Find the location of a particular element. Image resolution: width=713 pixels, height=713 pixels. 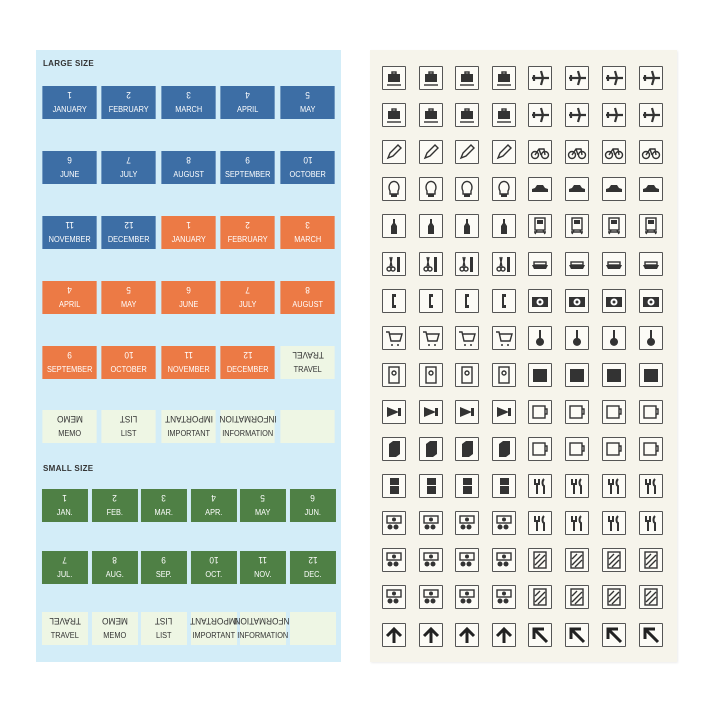

sticker-label: 7 JUL. is located at coordinates (64, 567).